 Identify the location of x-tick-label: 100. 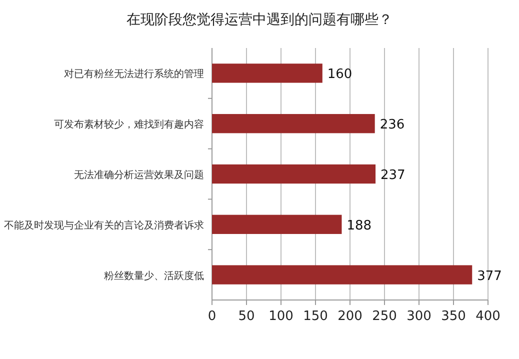
(281, 316).